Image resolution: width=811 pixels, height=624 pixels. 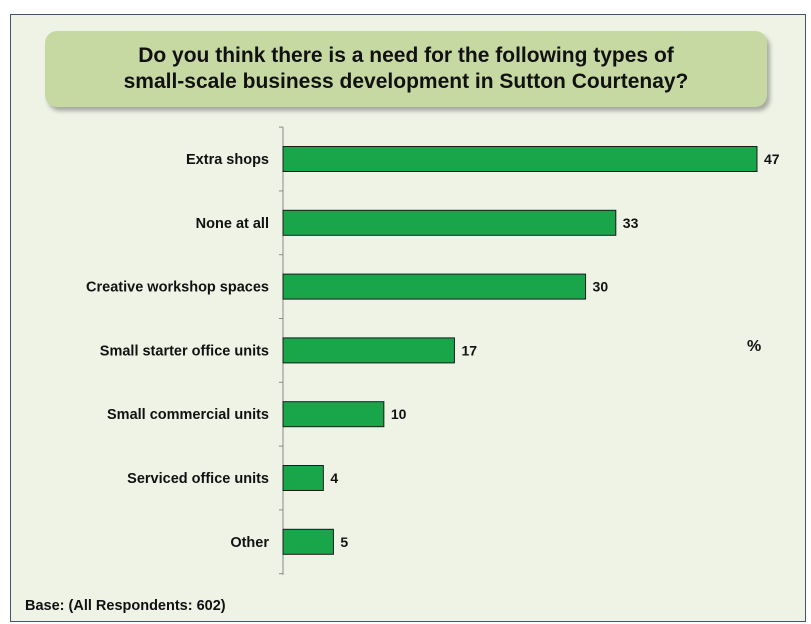 I want to click on category-label: Other, so click(x=249, y=543).